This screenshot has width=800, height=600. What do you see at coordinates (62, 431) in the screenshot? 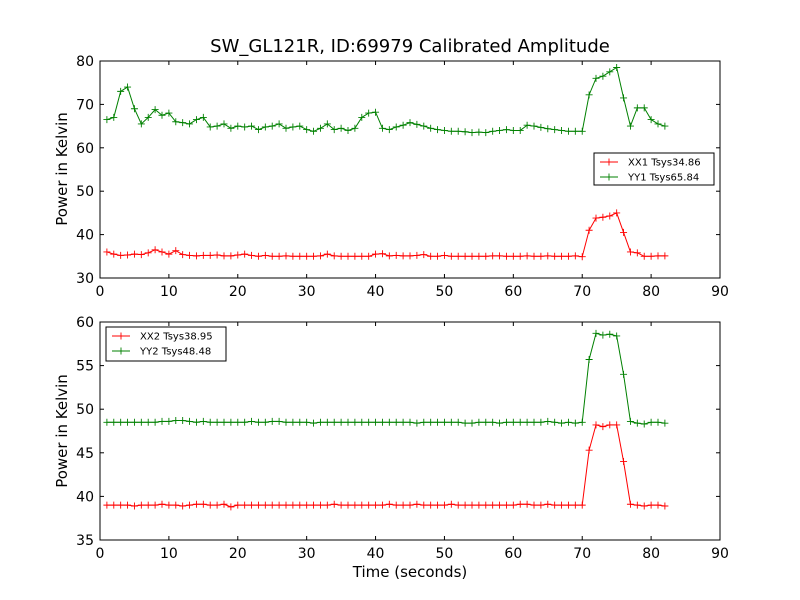
I see `y-axis-title-bottom: Power in Kelvin` at bounding box center [62, 431].